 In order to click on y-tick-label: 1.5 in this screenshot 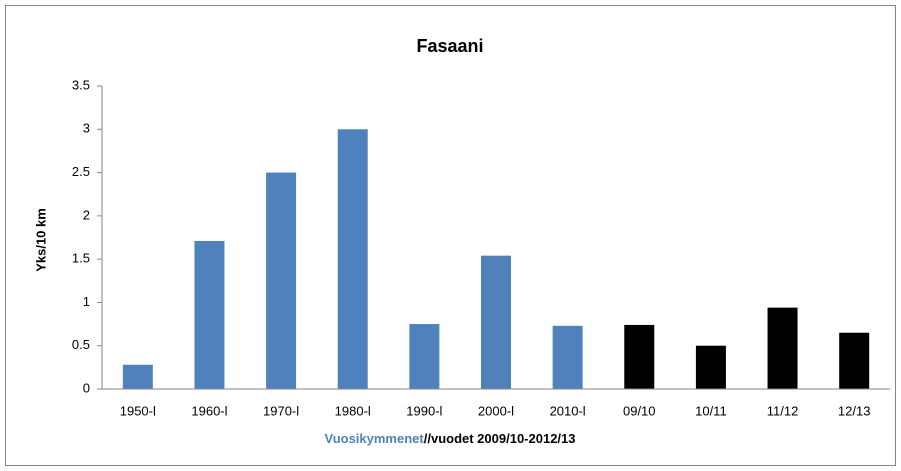, I will do `click(81, 258)`.